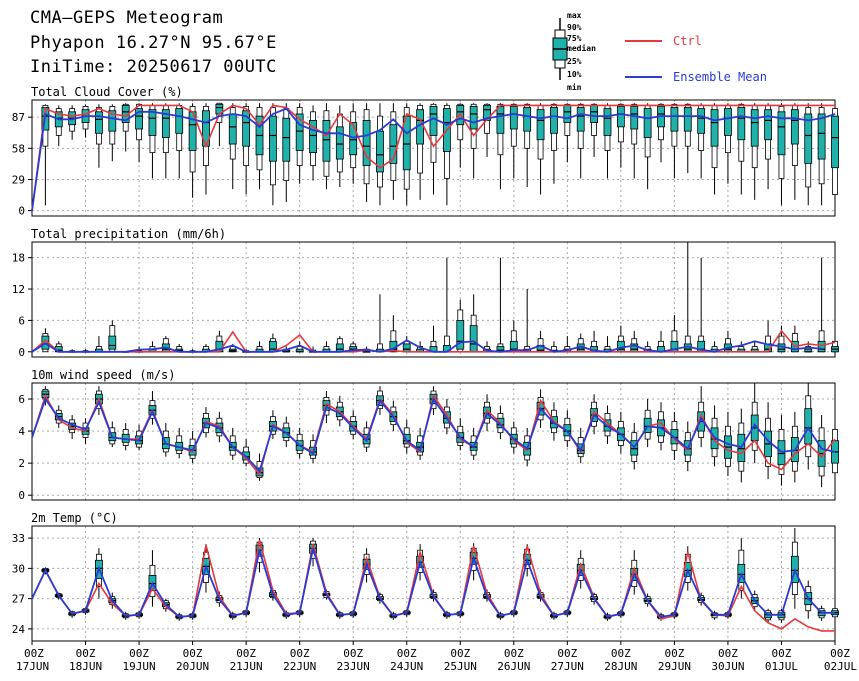  I want to click on x-tick-date: 20JUN, so click(192, 666).